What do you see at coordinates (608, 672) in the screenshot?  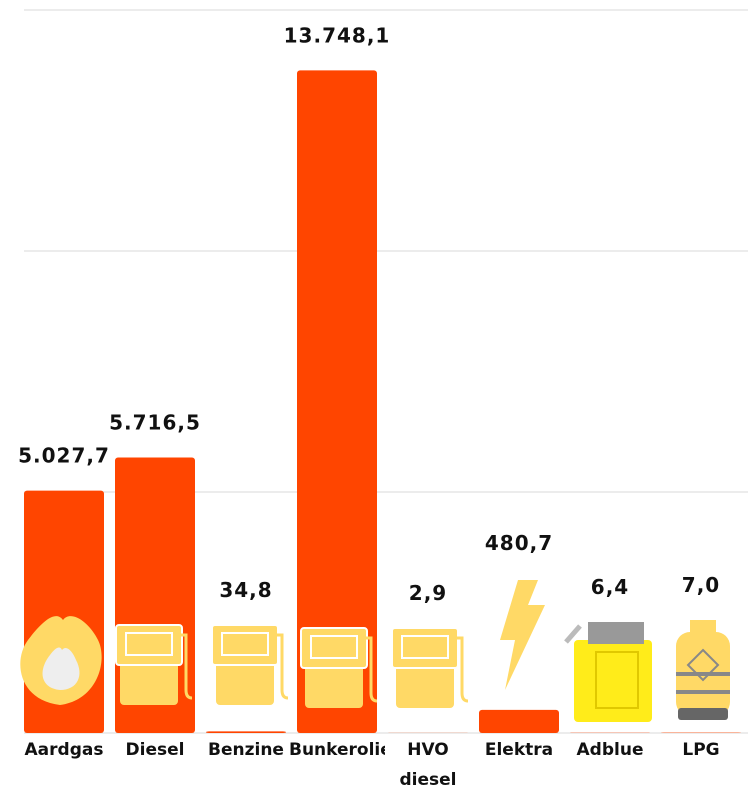 I see `jerrycan-icon` at bounding box center [608, 672].